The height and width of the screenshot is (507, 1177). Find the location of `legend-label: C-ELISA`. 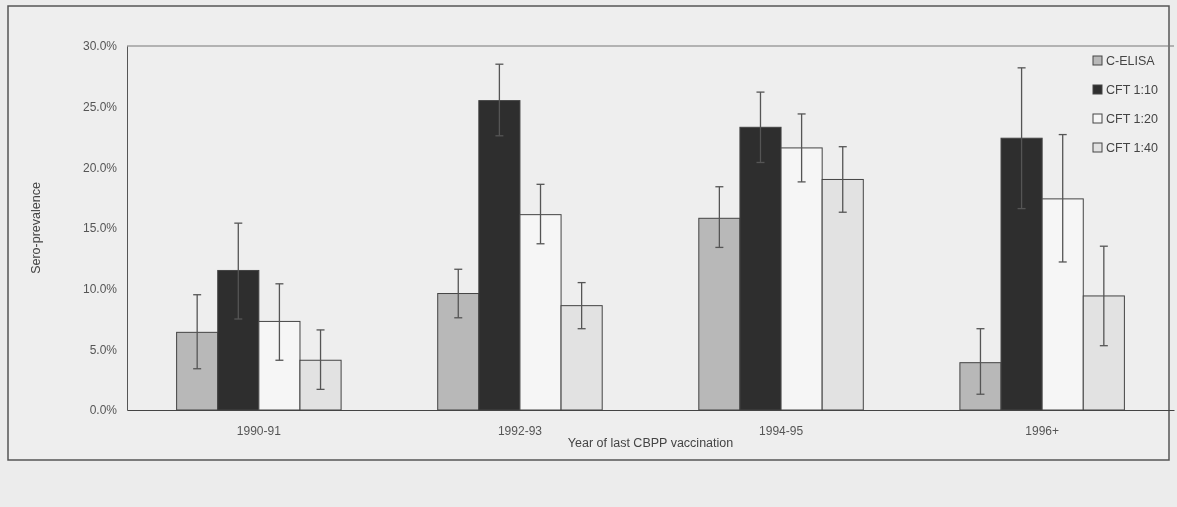

legend-label: C-ELISA is located at coordinates (1131, 61).